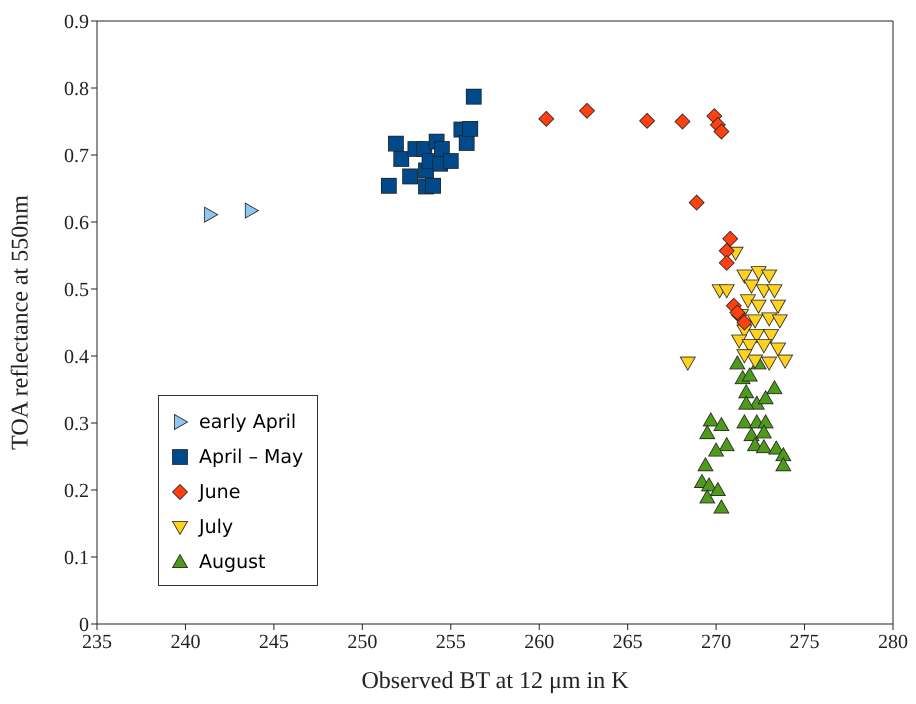 This screenshot has height=704, width=916. I want to click on legend-label: early April, so click(247, 421).